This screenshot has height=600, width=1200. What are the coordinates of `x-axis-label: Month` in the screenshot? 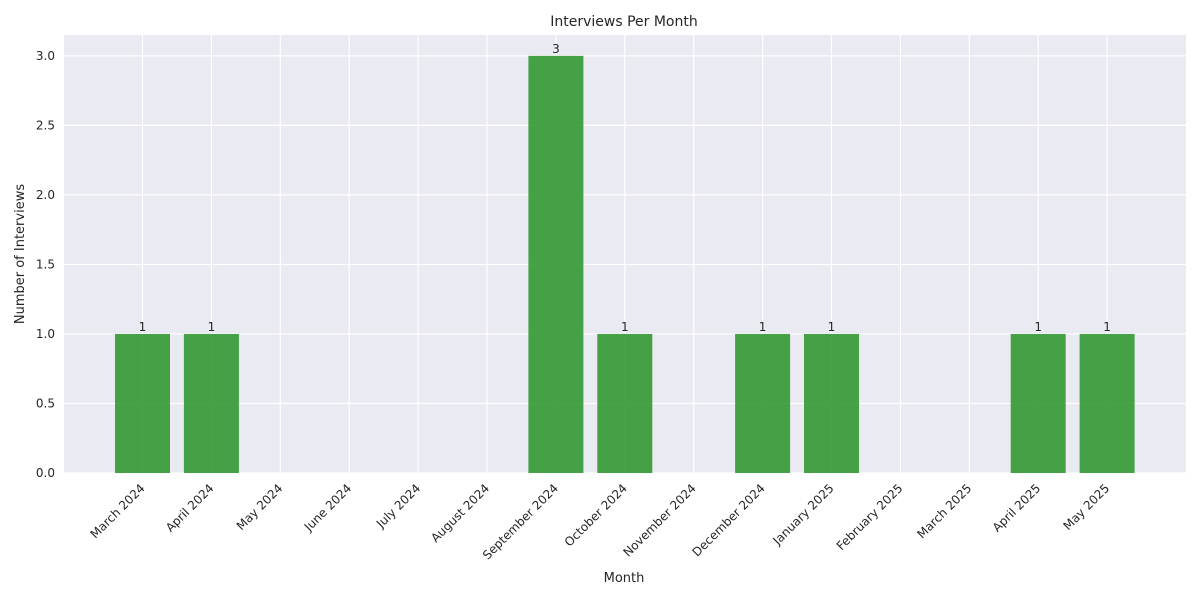 It's located at (624, 578).